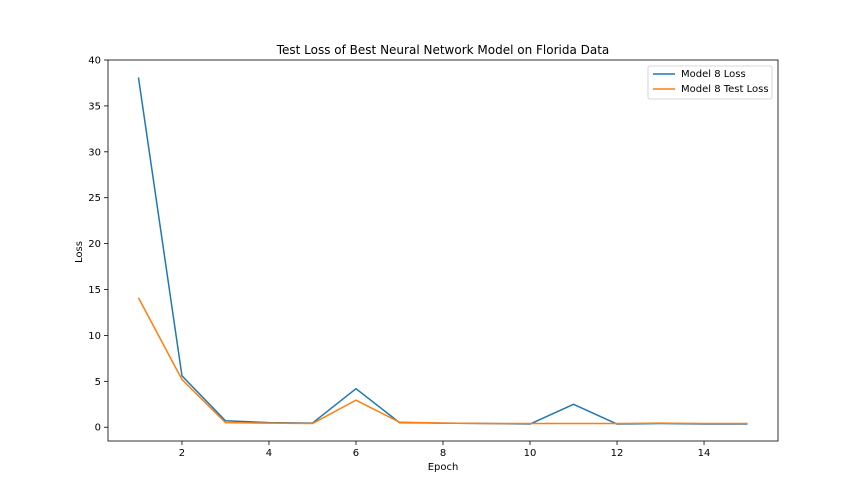 This screenshot has height=504, width=864. What do you see at coordinates (94, 290) in the screenshot?
I see `y-tick-label: 15` at bounding box center [94, 290].